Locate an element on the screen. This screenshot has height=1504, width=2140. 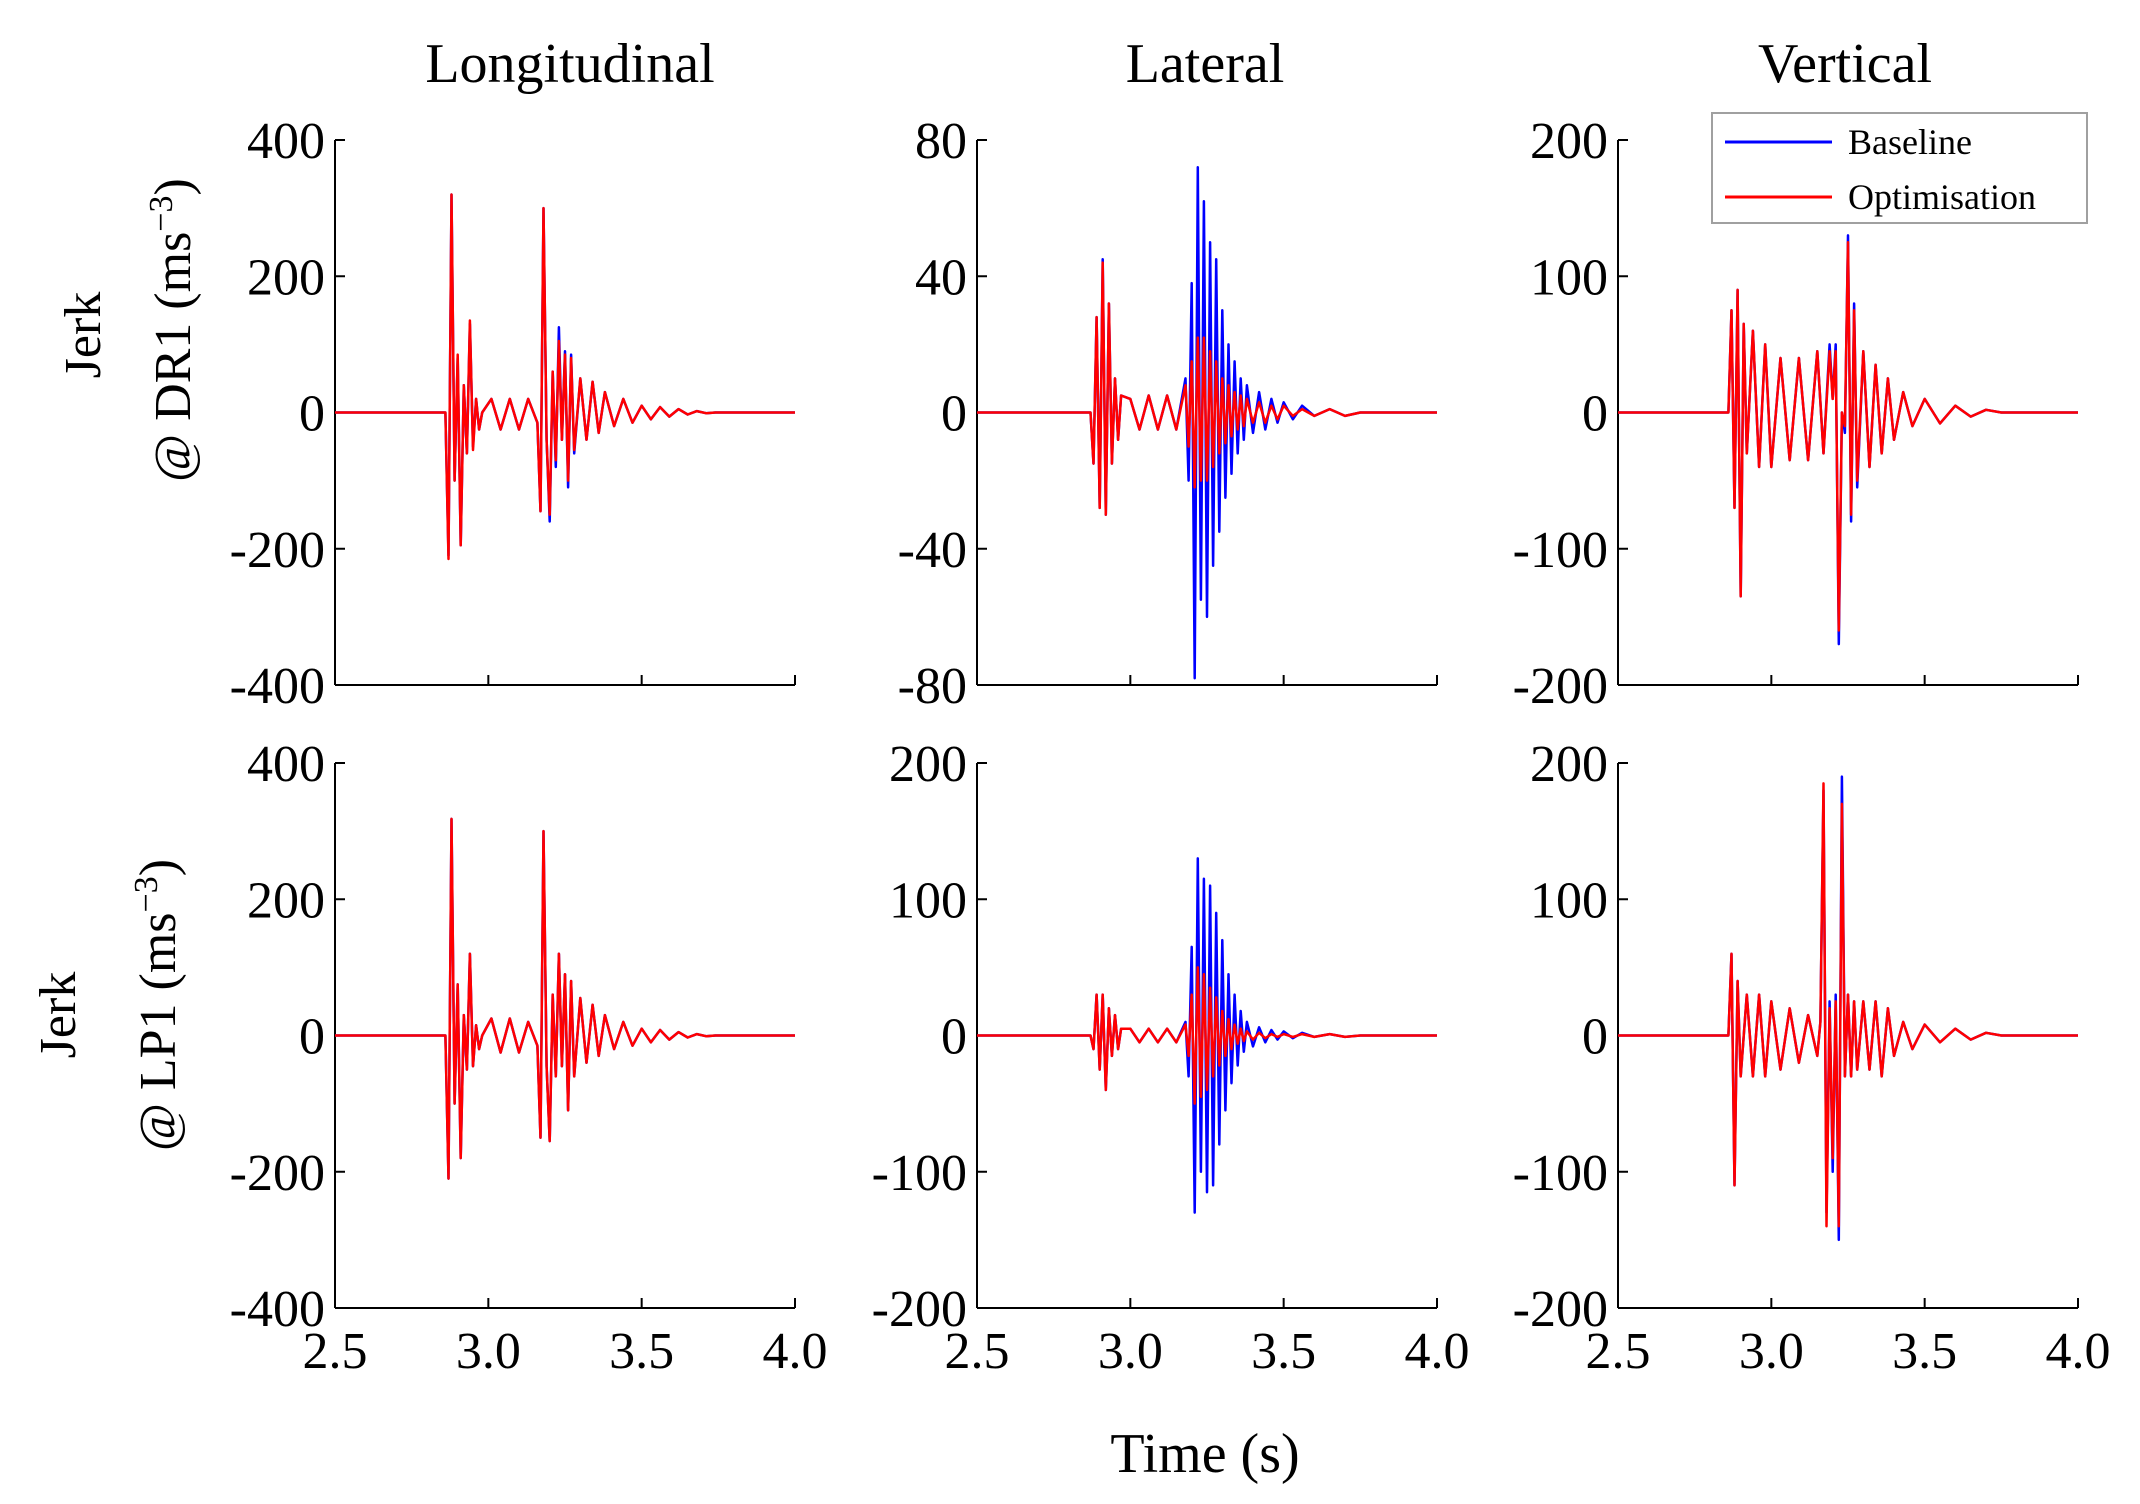
column-title-lateral: Lateral is located at coordinates (1205, 64).